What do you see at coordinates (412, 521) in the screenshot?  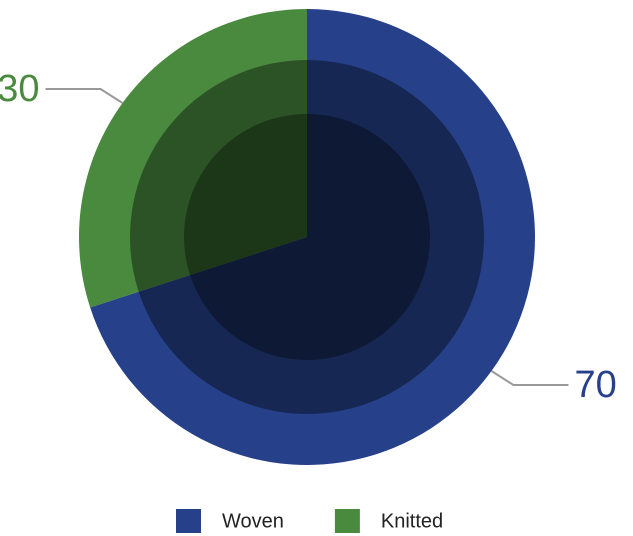 I see `legend-label: Knitted` at bounding box center [412, 521].